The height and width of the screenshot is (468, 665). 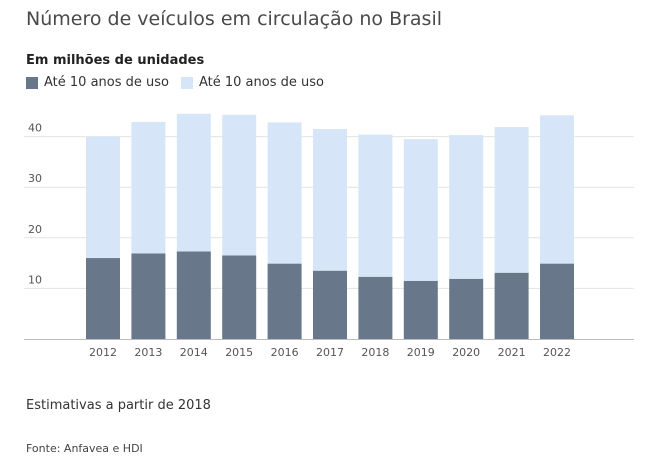 I want to click on x-tick-label-2015: 2015, so click(x=239, y=352).